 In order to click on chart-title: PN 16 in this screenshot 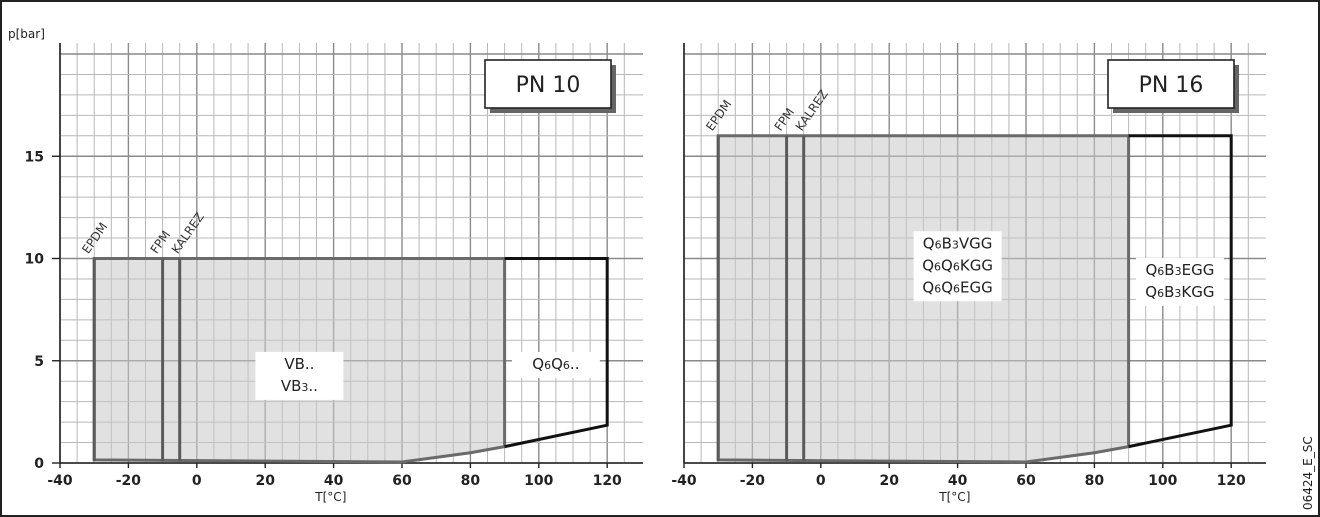, I will do `click(1171, 85)`.